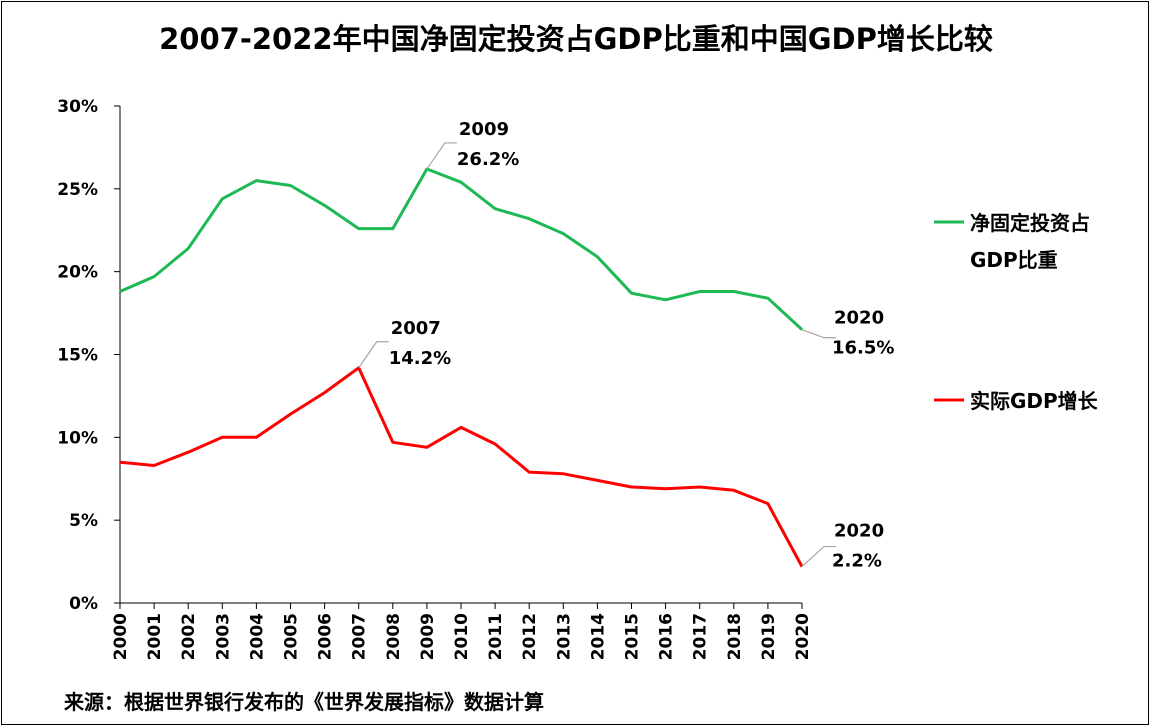 The image size is (1152, 728). What do you see at coordinates (155, 636) in the screenshot?
I see `x-tick-label: 2001` at bounding box center [155, 636].